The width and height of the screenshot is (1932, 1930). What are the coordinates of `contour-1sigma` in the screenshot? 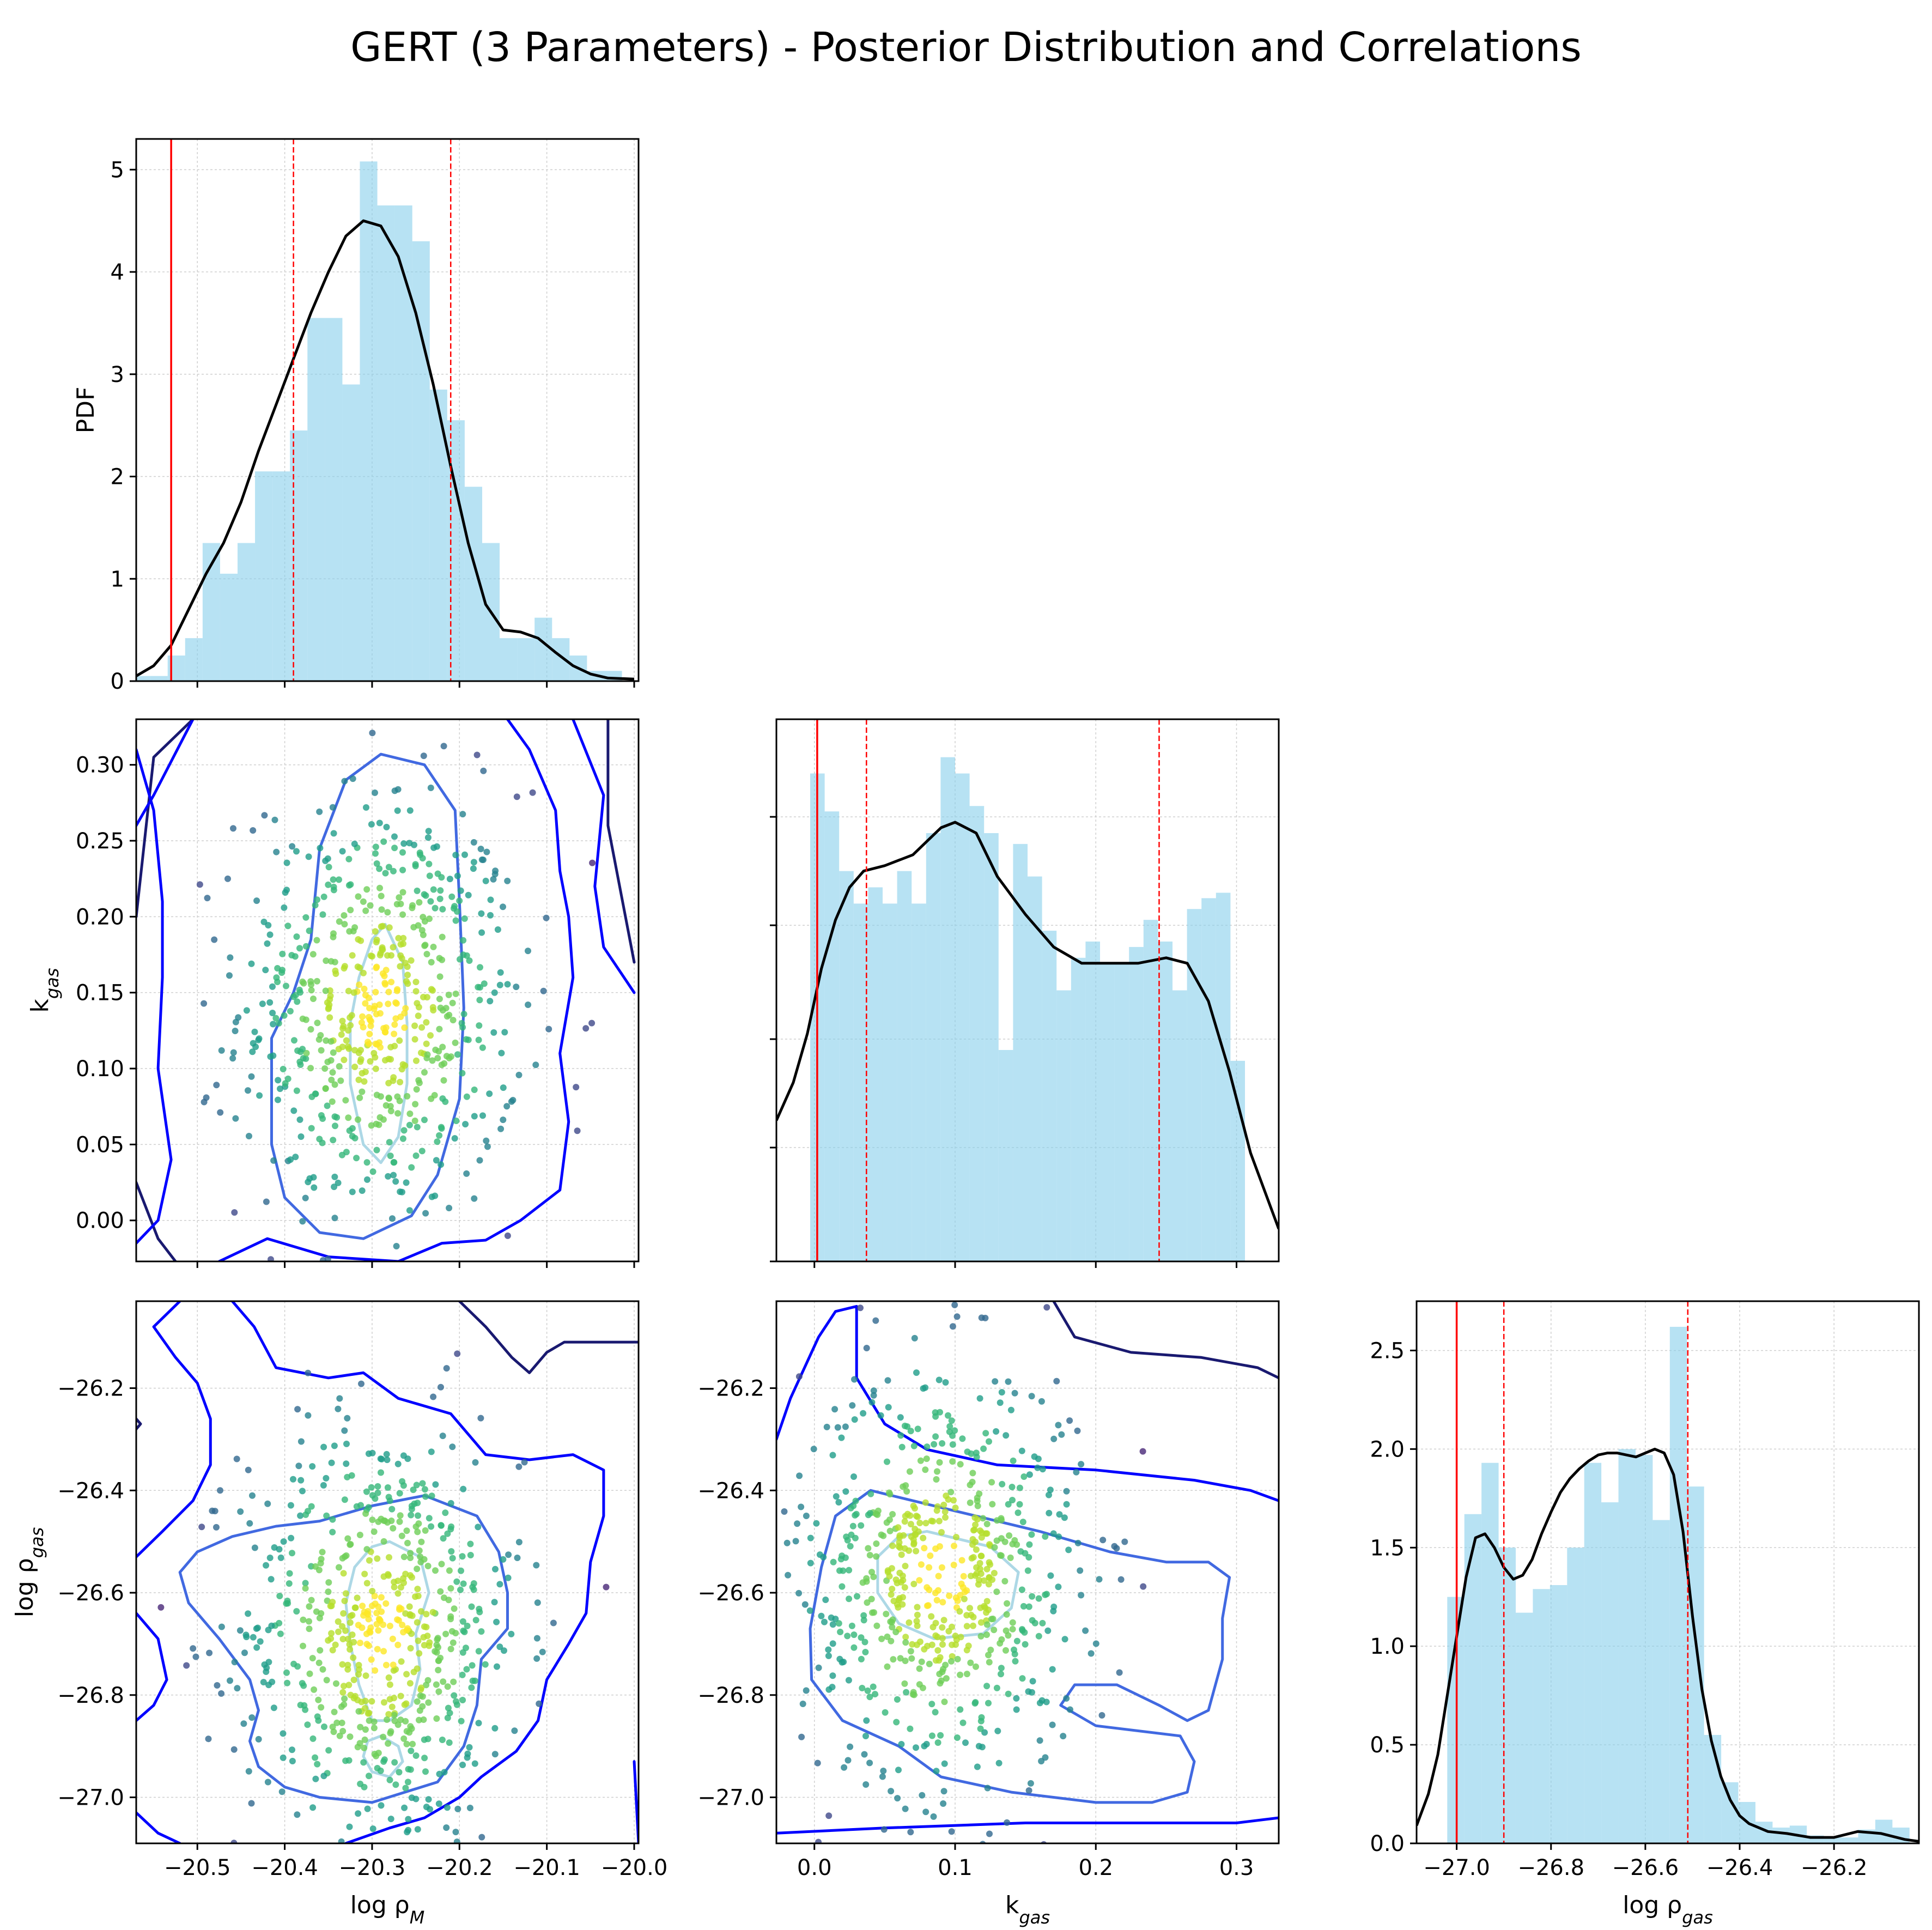 It's located at (383, 1756).